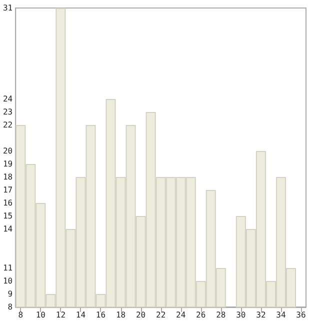  I want to click on y-tick-label: 8, so click(10, 307).